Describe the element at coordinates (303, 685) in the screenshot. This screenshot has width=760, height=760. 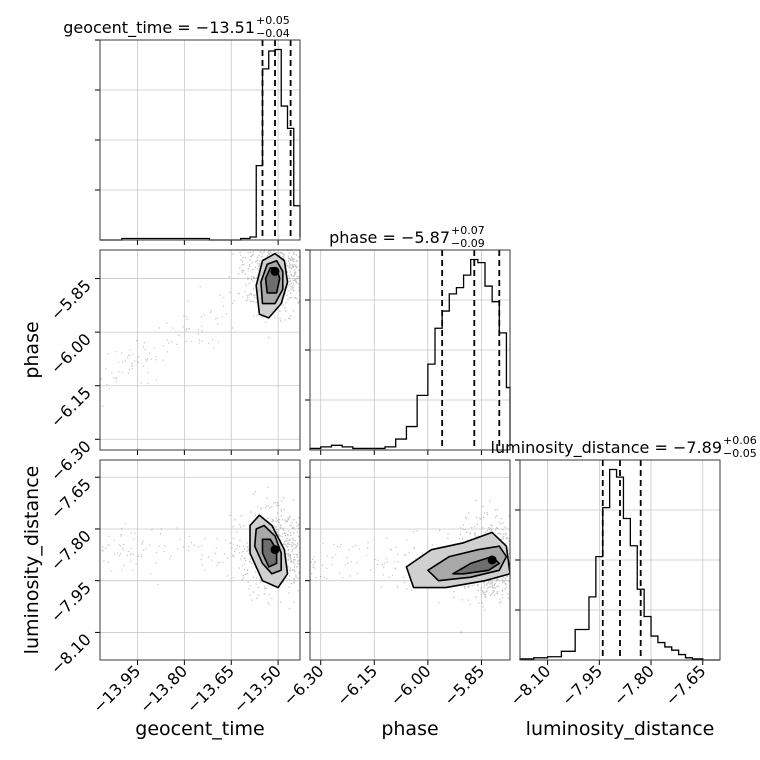
I see `x-tick-label: −6.30` at that location.